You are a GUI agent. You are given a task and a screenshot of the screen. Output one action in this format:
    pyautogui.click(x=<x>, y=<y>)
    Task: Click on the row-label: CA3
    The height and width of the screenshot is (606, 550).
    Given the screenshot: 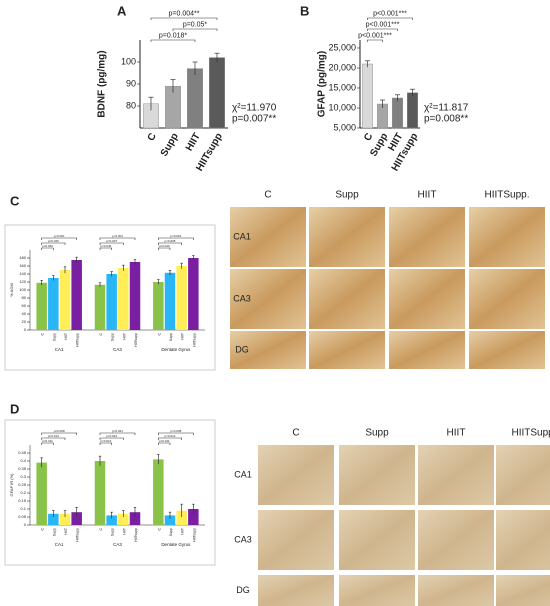 What is the action you would take?
    pyautogui.click(x=242, y=298)
    